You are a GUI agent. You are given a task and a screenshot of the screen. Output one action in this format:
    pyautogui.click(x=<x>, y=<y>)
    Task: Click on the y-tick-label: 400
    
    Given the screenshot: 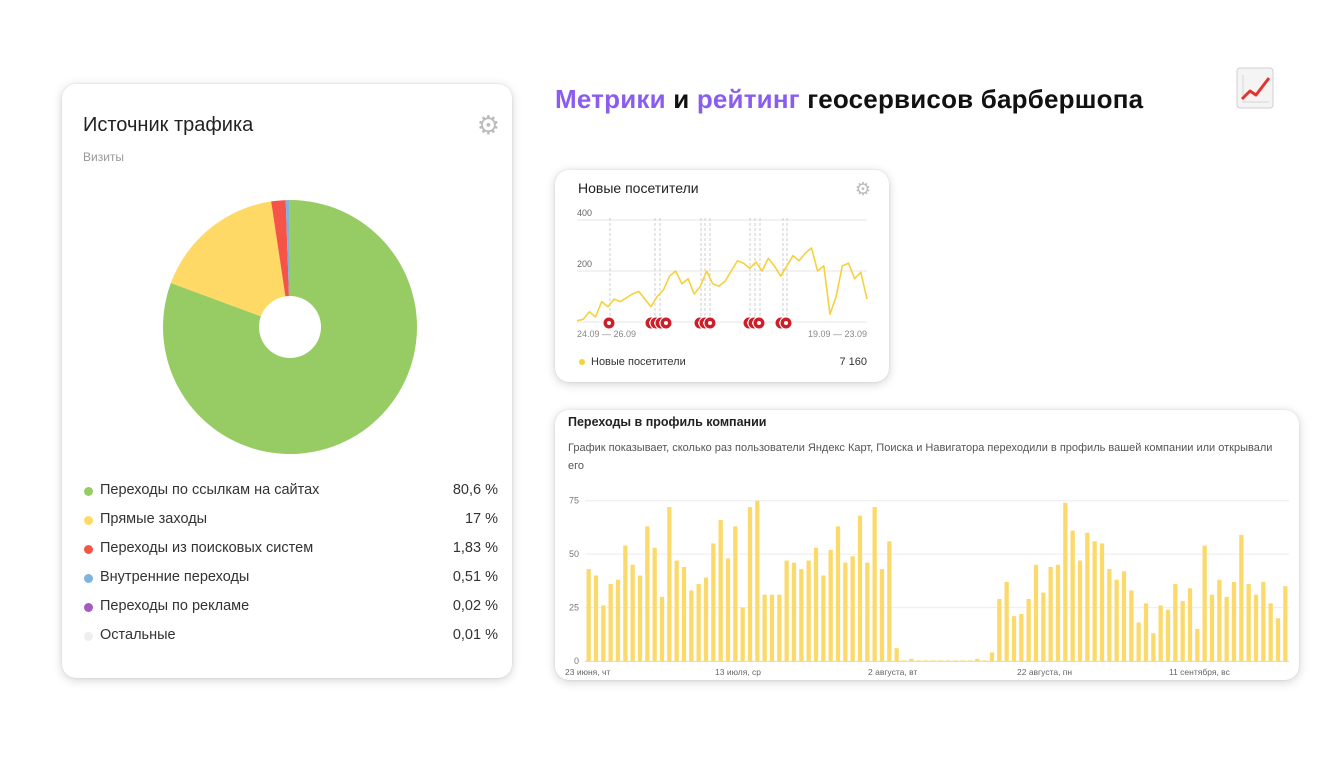 What is the action you would take?
    pyautogui.click(x=584, y=213)
    